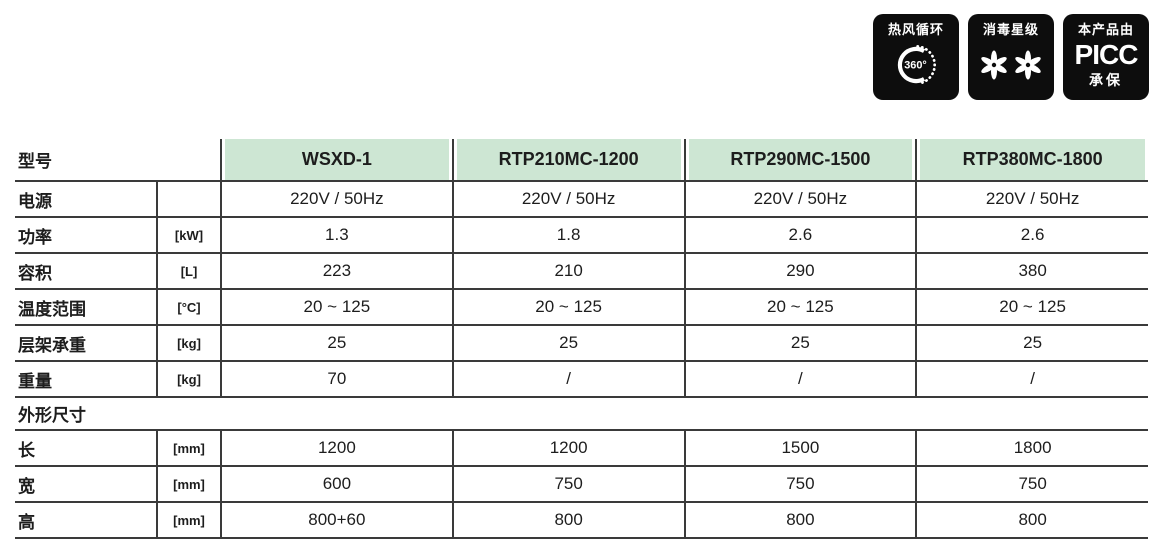  I want to click on row-label: 高, so click(86, 520).